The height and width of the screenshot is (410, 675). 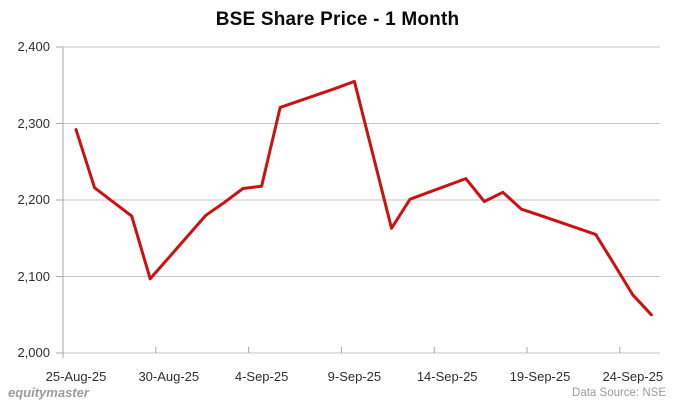 I want to click on y-axis-label: 2,400, so click(x=33, y=46).